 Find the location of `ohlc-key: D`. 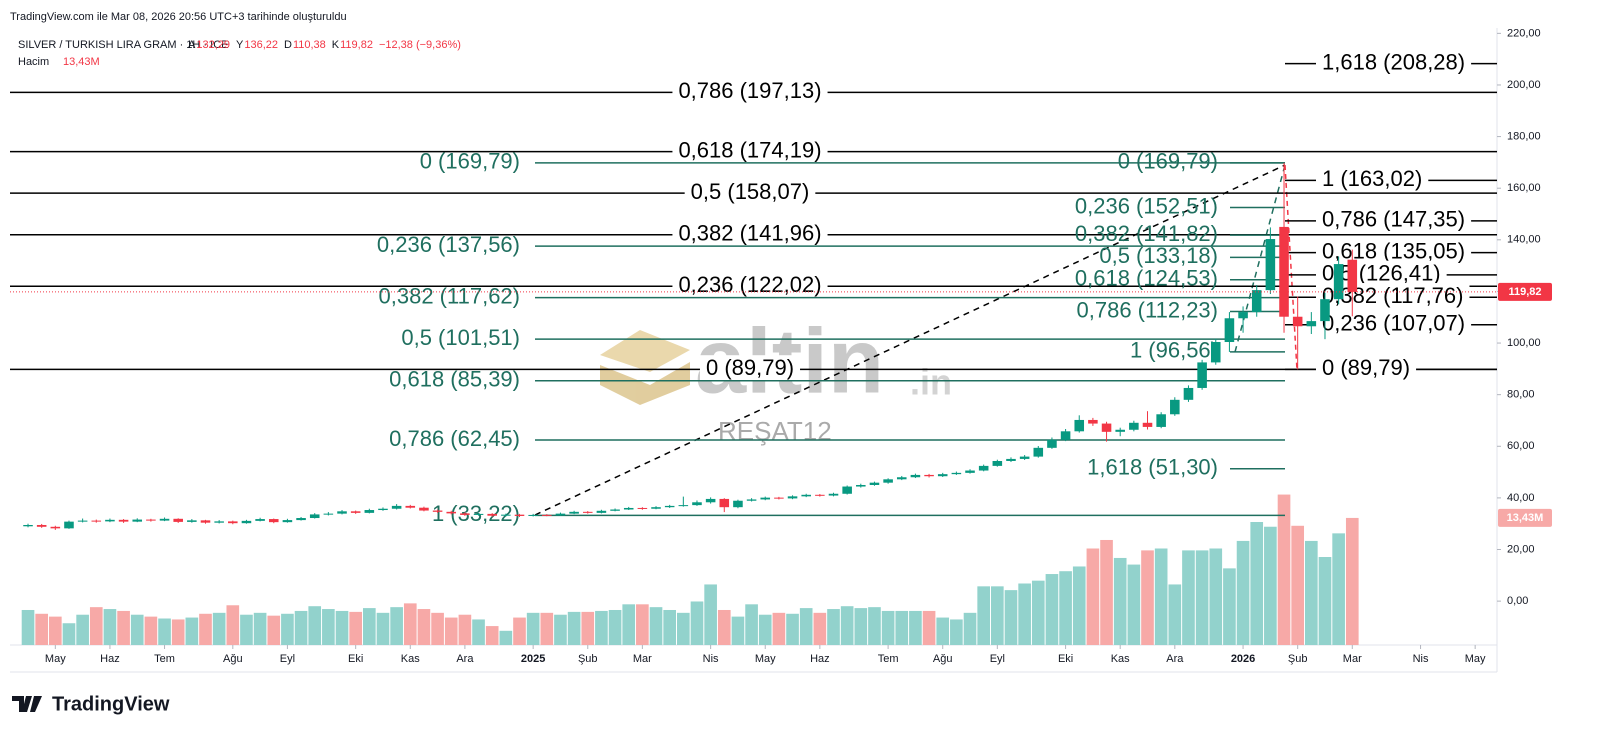

ohlc-key: D is located at coordinates (288, 45).